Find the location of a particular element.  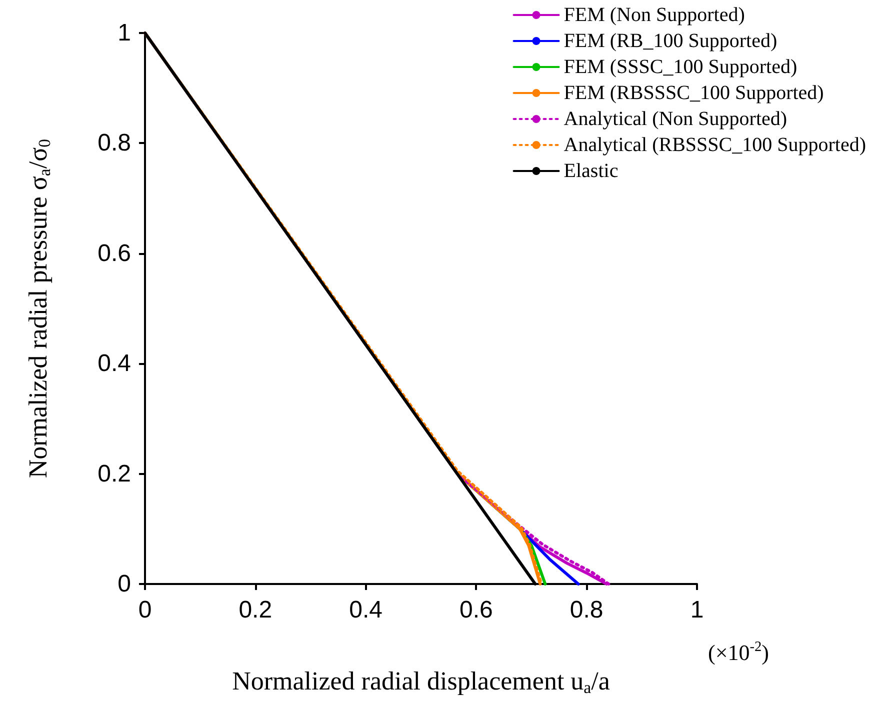

legend-label: FEM (RB_100 Supported) is located at coordinates (671, 41).